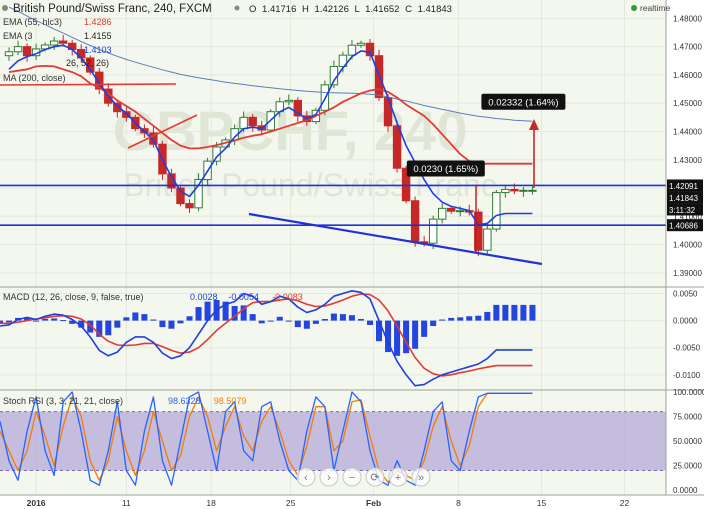 This screenshot has width=704, height=509. What do you see at coordinates (266, 438) in the screenshot?
I see `stoch-k-line` at bounding box center [266, 438].